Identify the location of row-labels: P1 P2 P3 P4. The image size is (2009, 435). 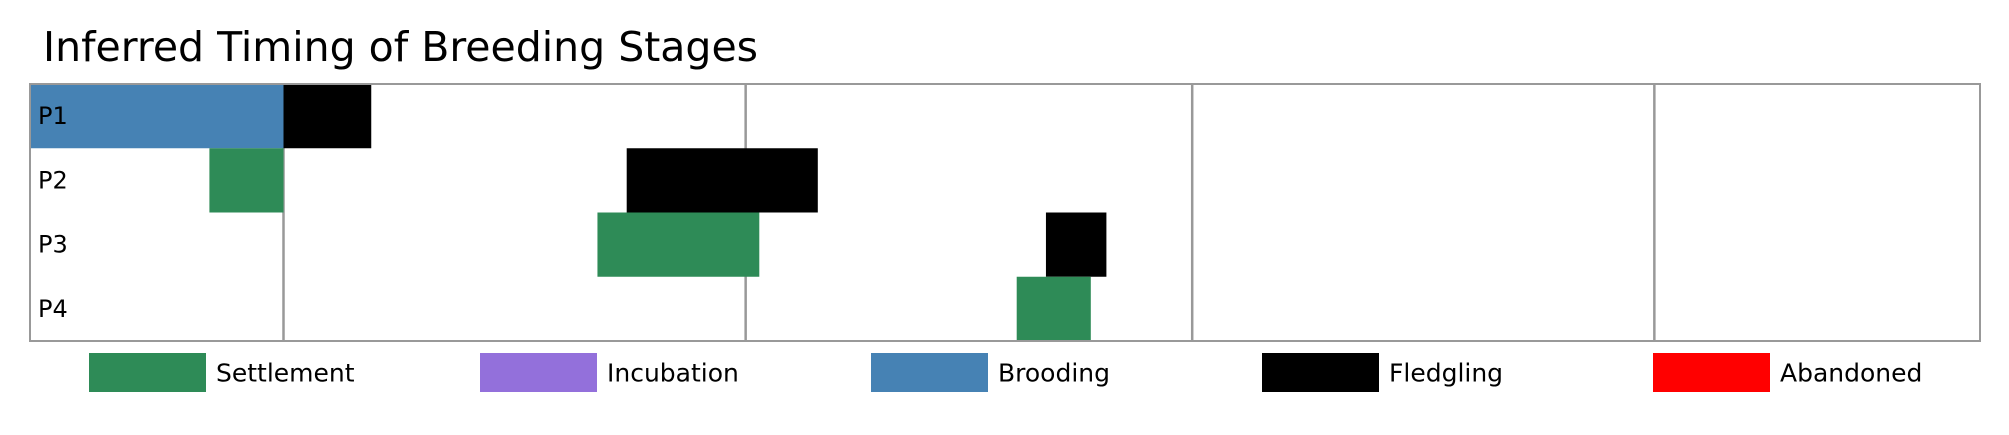
(53, 212).